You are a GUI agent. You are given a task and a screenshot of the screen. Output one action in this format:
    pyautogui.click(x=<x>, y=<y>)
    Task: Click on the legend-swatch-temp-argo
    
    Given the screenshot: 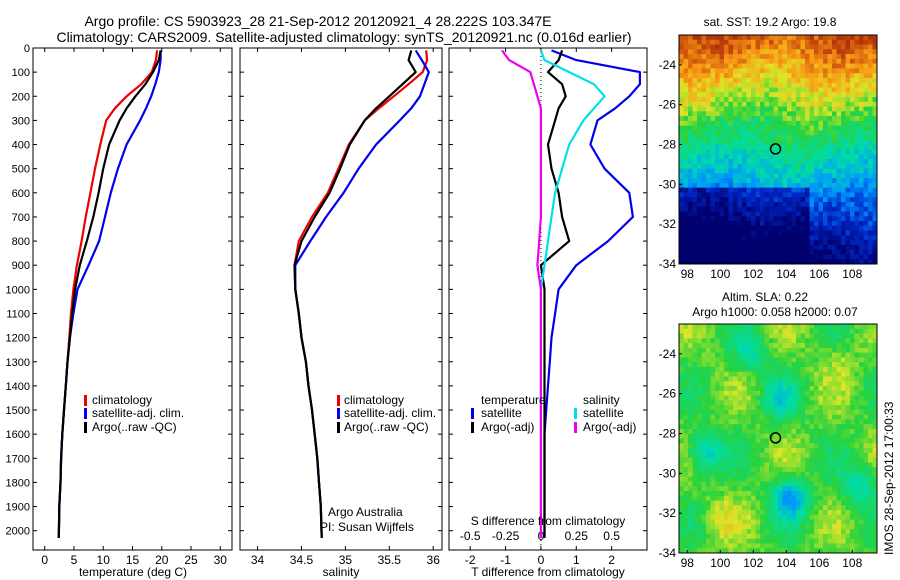 What is the action you would take?
    pyautogui.click(x=472, y=427)
    